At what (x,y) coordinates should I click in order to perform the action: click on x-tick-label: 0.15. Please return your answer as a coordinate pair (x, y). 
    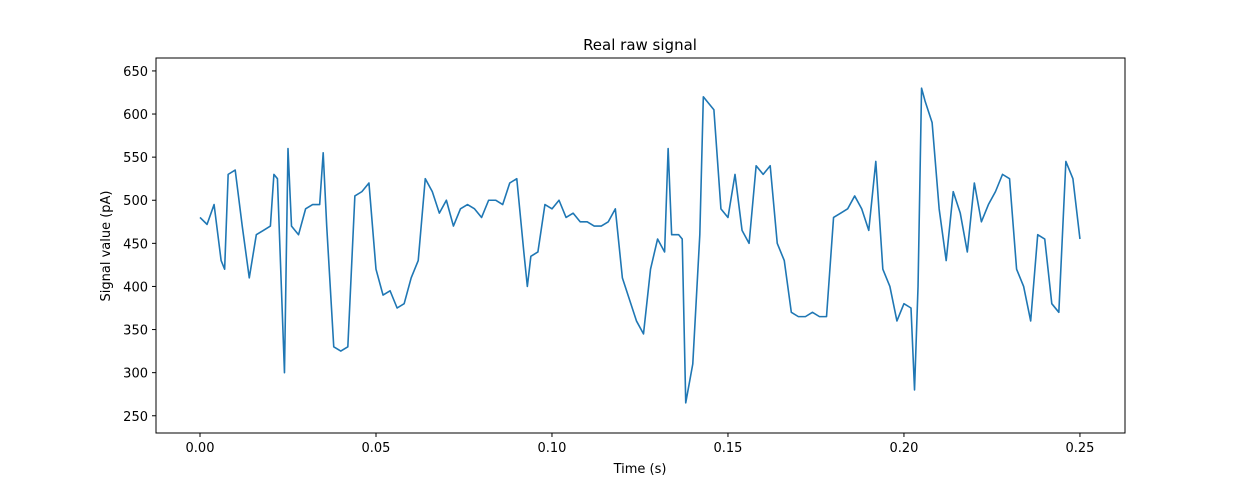
    Looking at the image, I should click on (727, 448).